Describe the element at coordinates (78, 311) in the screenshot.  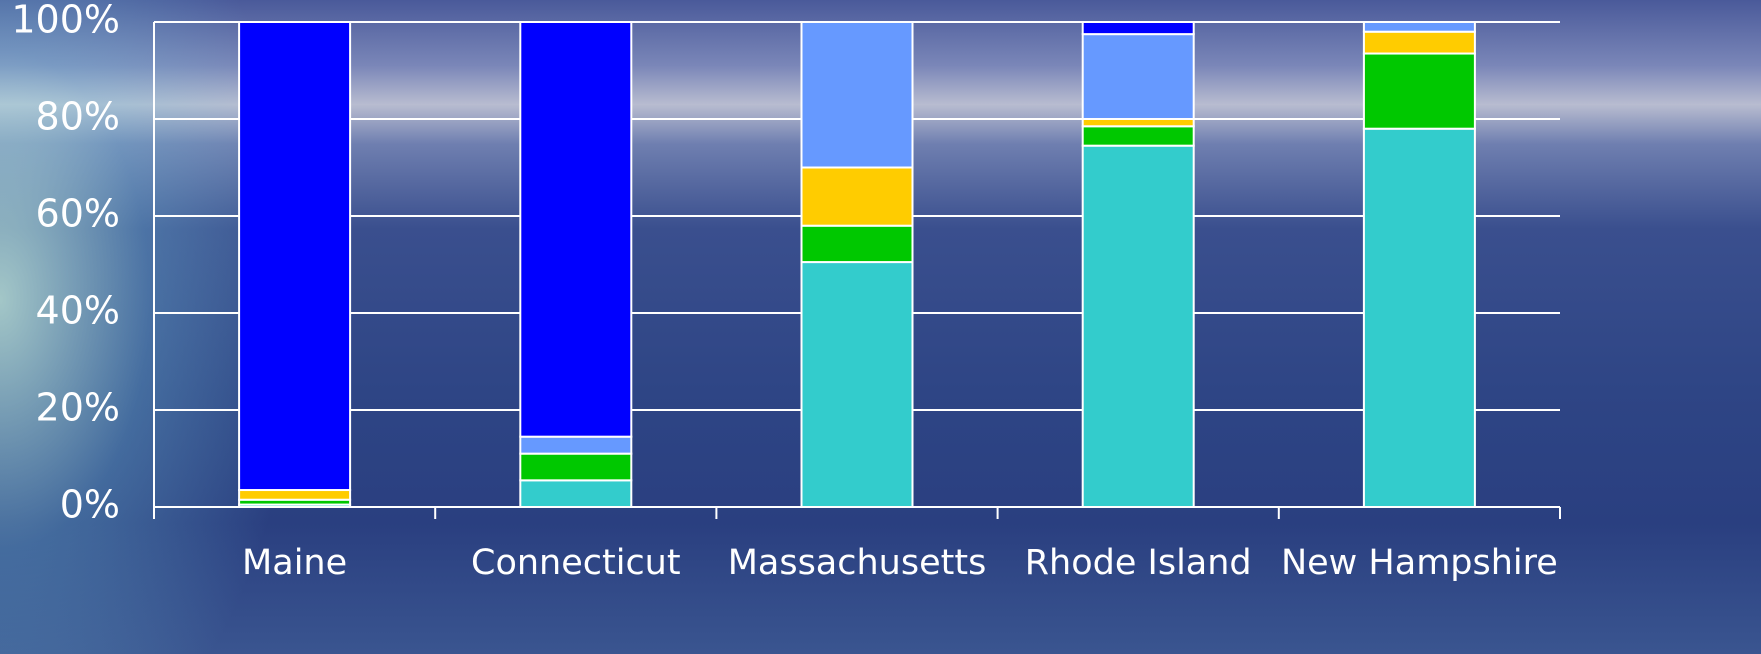
I see `y-tick-label: 40%` at that location.